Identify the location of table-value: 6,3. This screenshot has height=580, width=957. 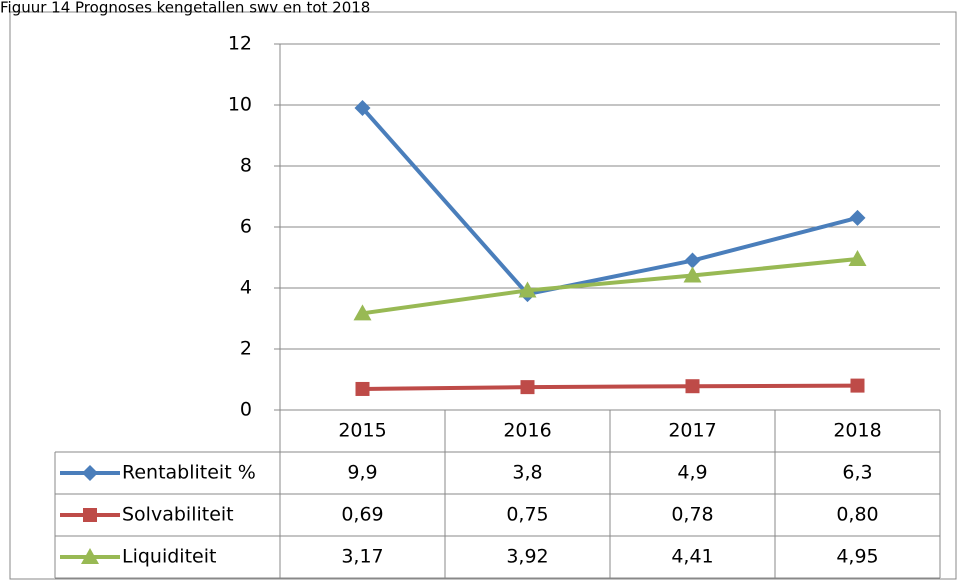
(857, 473).